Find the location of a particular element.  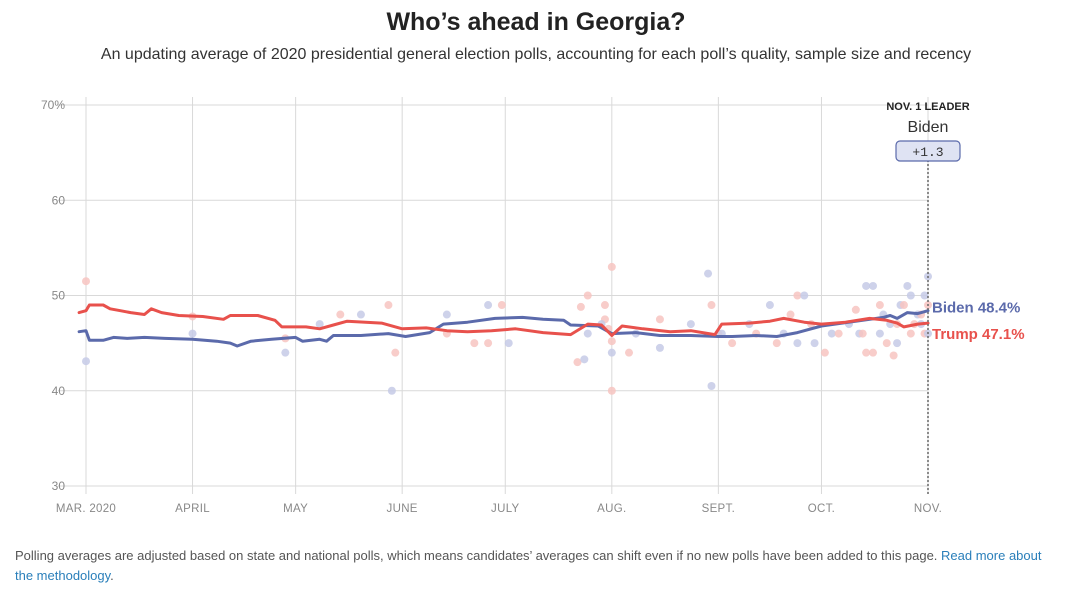

page-title: Who’s ahead in Georgia? is located at coordinates (536, 22).